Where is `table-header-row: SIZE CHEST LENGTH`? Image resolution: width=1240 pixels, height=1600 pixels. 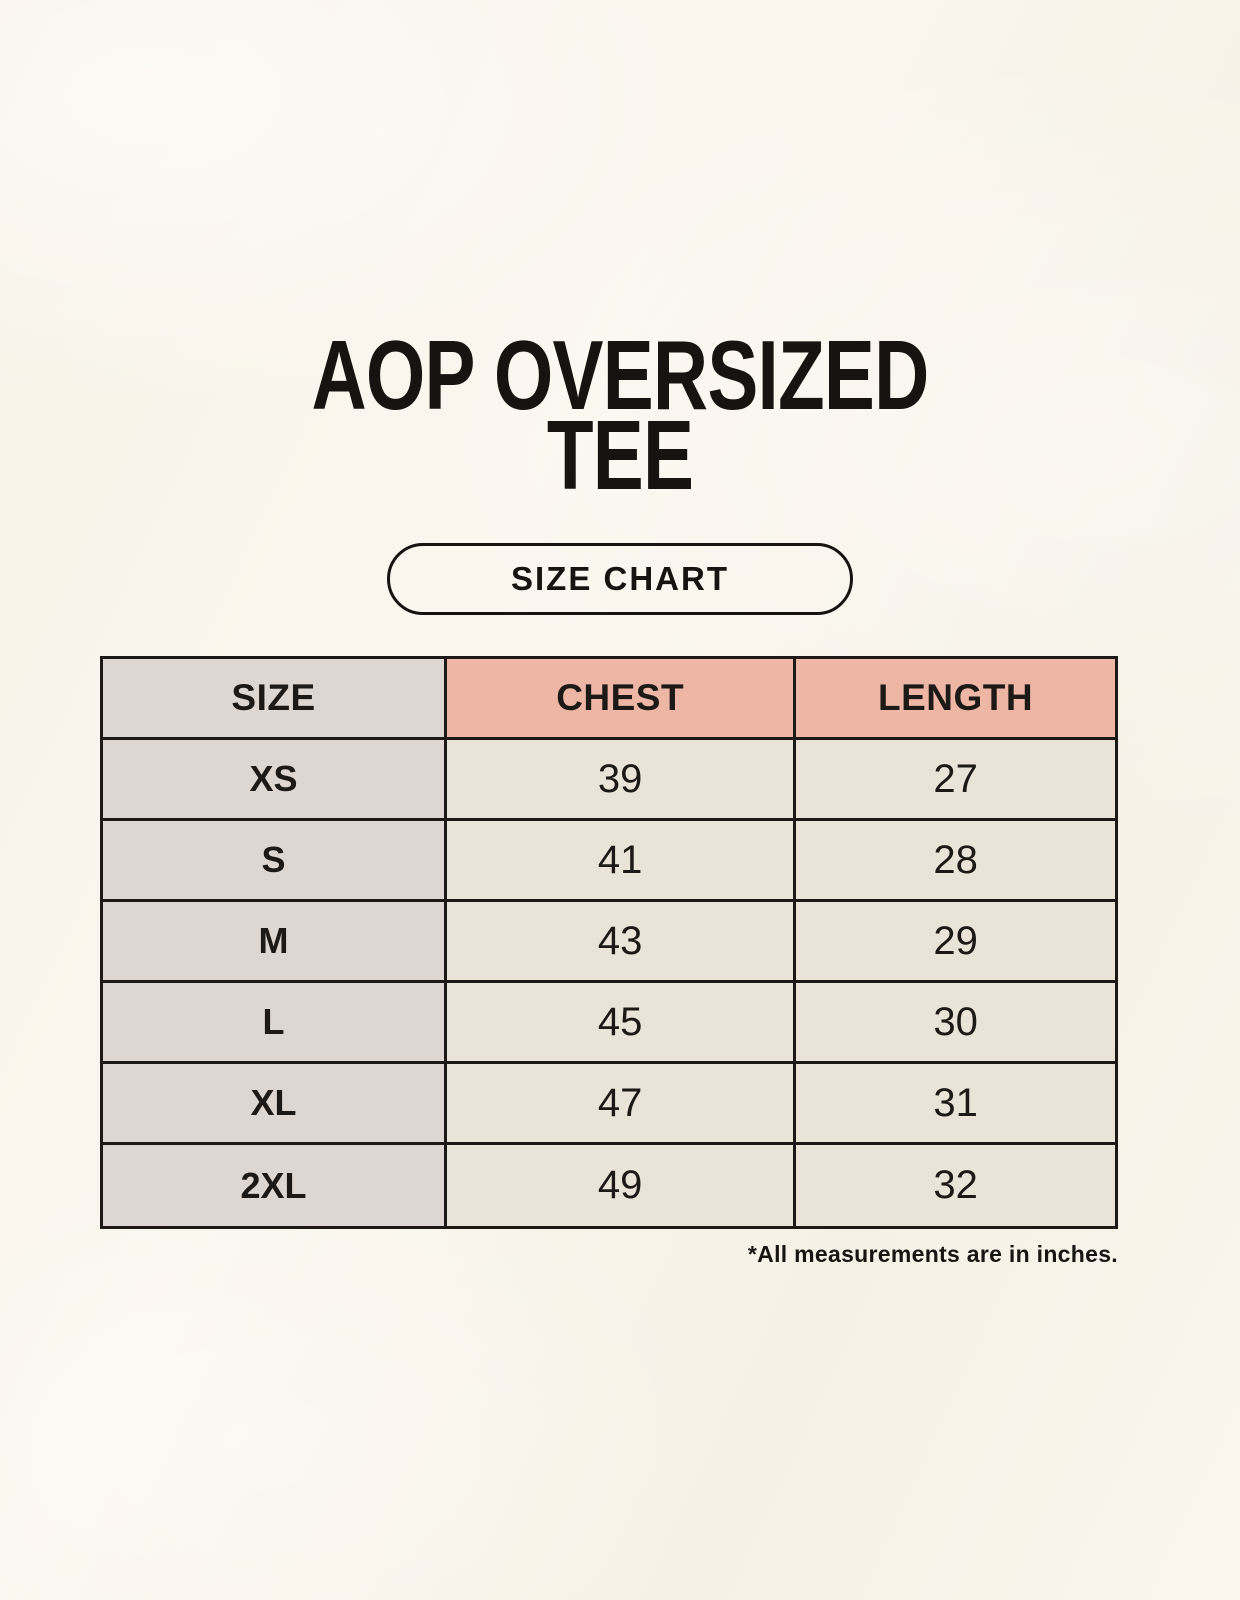
table-header-row: SIZE CHEST LENGTH is located at coordinates (609, 699).